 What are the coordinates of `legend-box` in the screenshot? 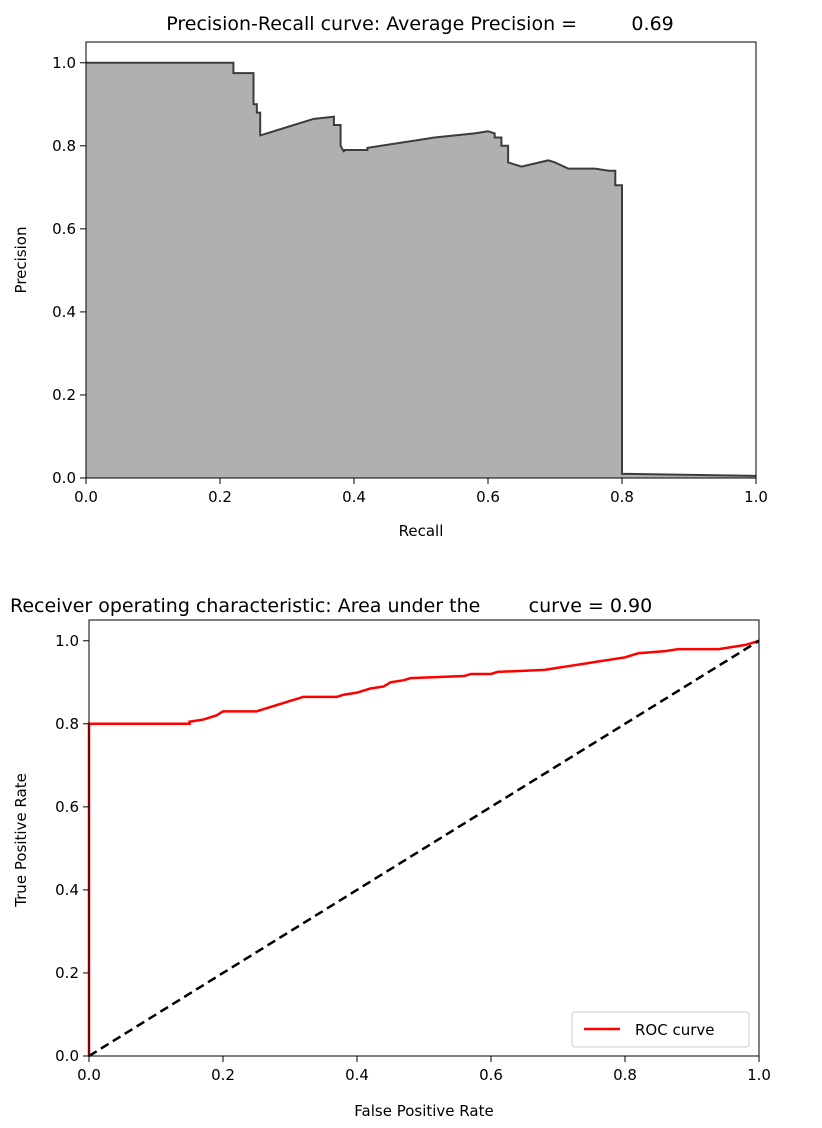 It's located at (660, 1029).